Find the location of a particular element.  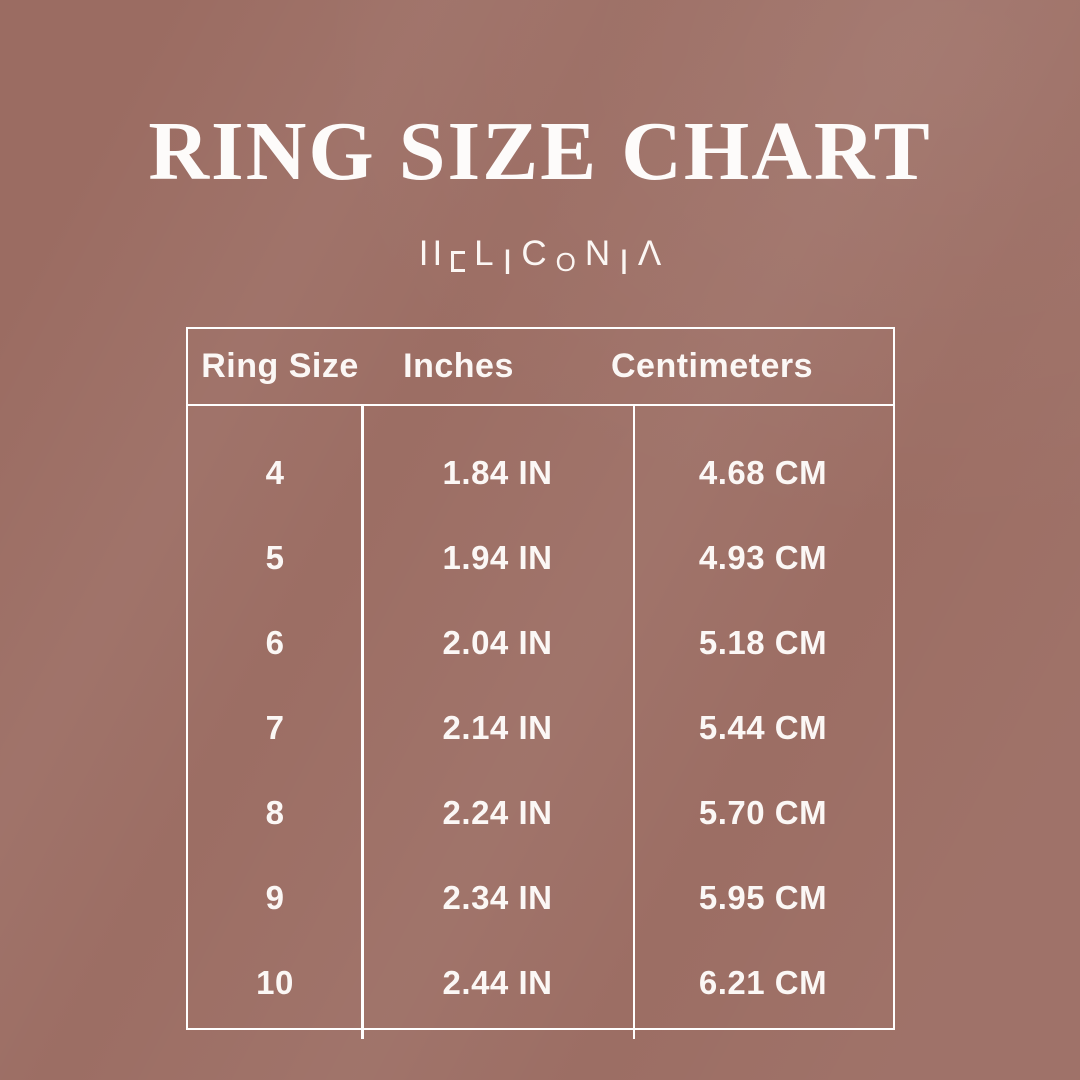

centimeters-cell: 4.93 CM is located at coordinates (763, 557).